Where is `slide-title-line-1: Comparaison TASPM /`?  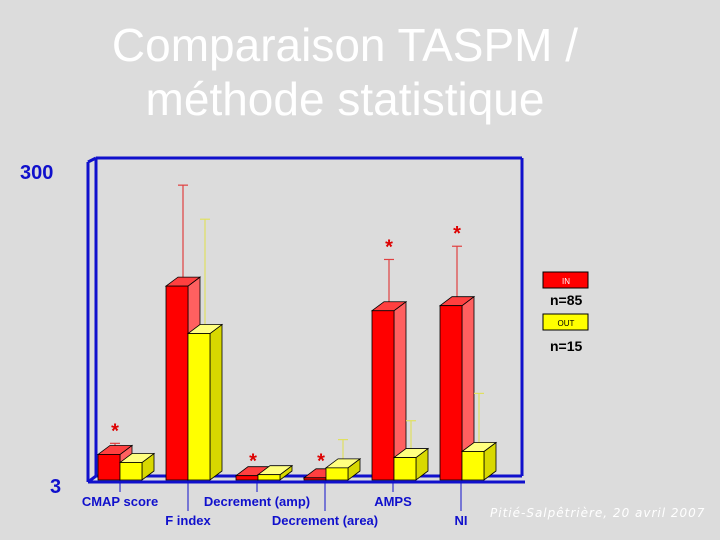
slide-title-line-1: Comparaison TASPM / is located at coordinates (345, 45).